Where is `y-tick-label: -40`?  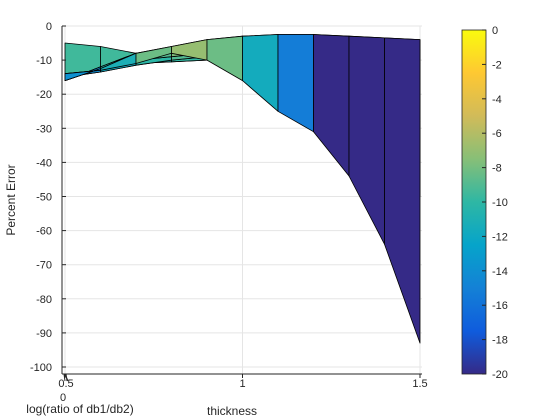
y-tick-label: -40 is located at coordinates (44, 163).